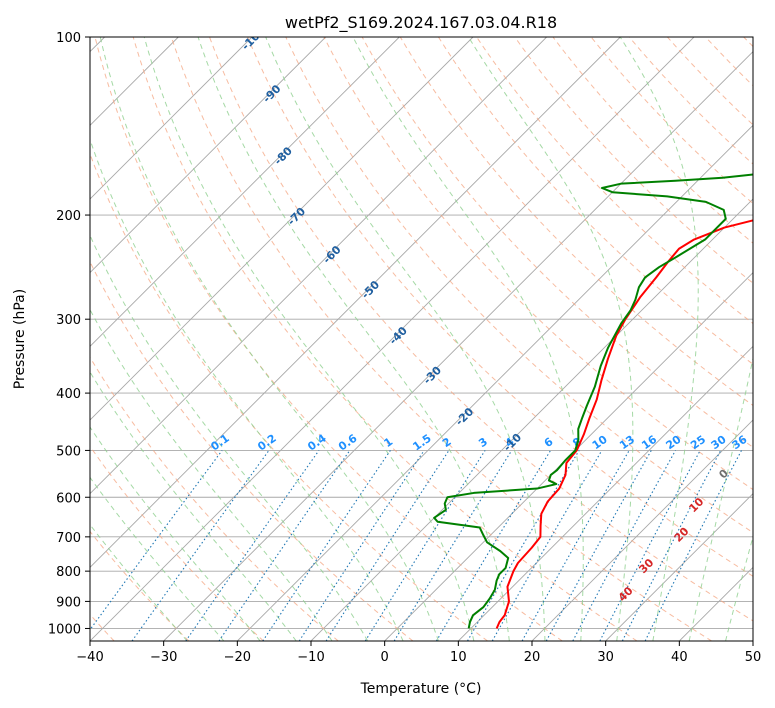 The width and height of the screenshot is (775, 708). Describe the element at coordinates (370, 289) in the screenshot. I see `dry-adiabat-label: -50` at that location.